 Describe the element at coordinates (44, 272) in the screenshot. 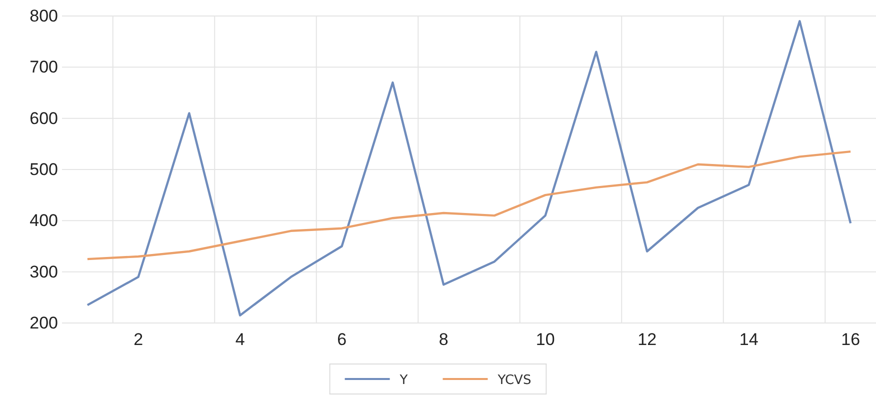

I see `y-tick-label: 300` at that location.